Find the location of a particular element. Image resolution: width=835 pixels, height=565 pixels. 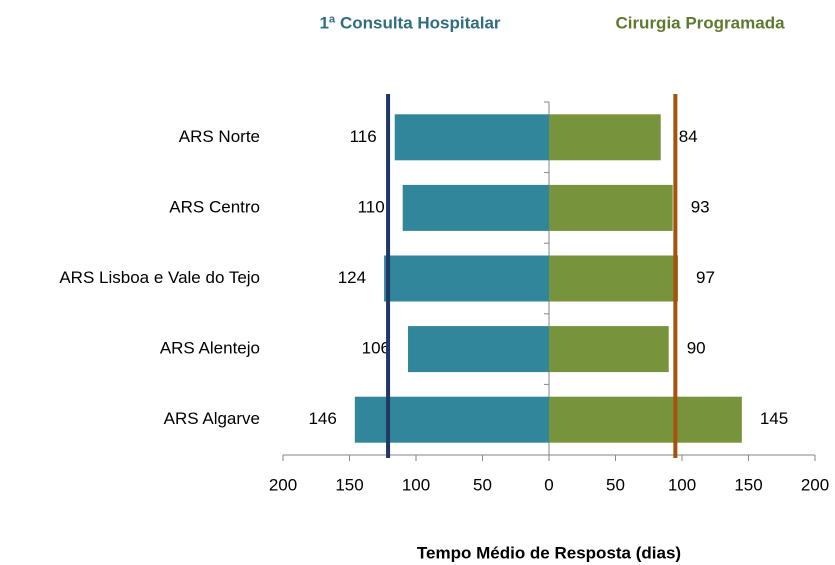

category-label: ARS Centro is located at coordinates (214, 206).